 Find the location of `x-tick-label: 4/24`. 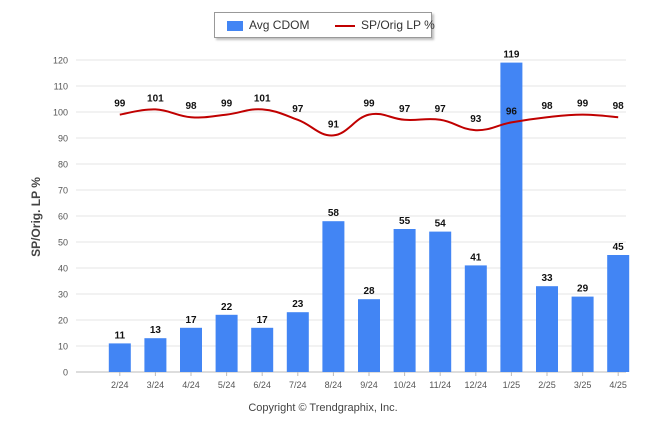

x-tick-label: 4/24 is located at coordinates (191, 385).